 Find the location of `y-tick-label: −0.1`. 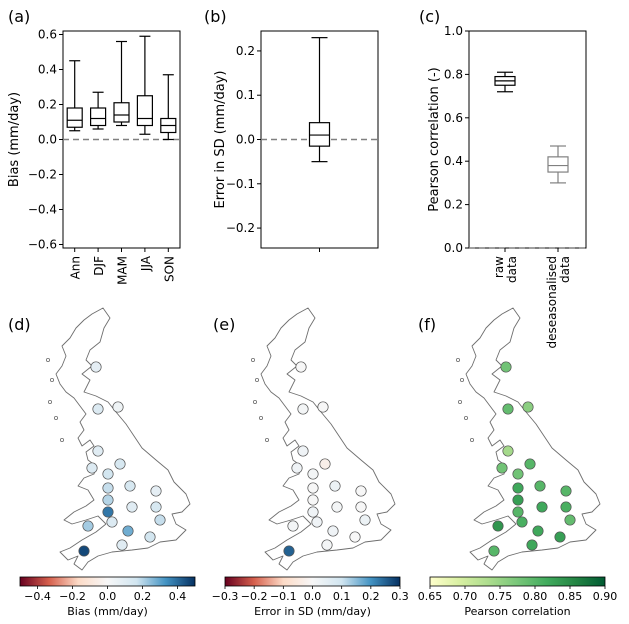

y-tick-label: −0.1 is located at coordinates (240, 184).